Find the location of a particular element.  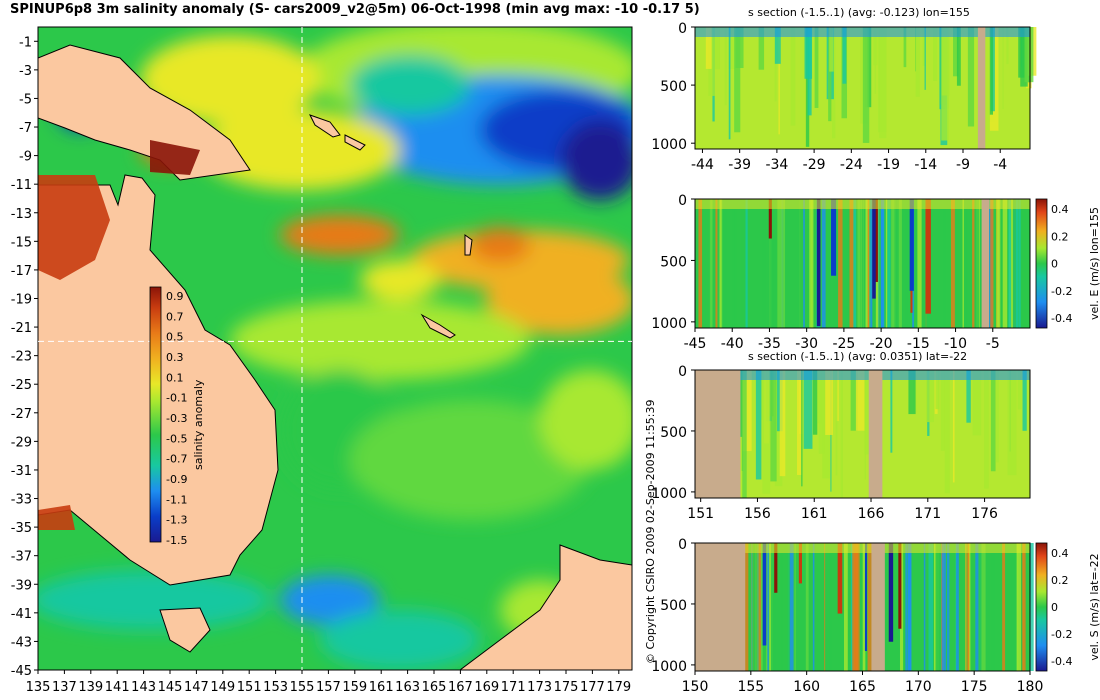

x-tick-label: 176 is located at coordinates (984, 514).